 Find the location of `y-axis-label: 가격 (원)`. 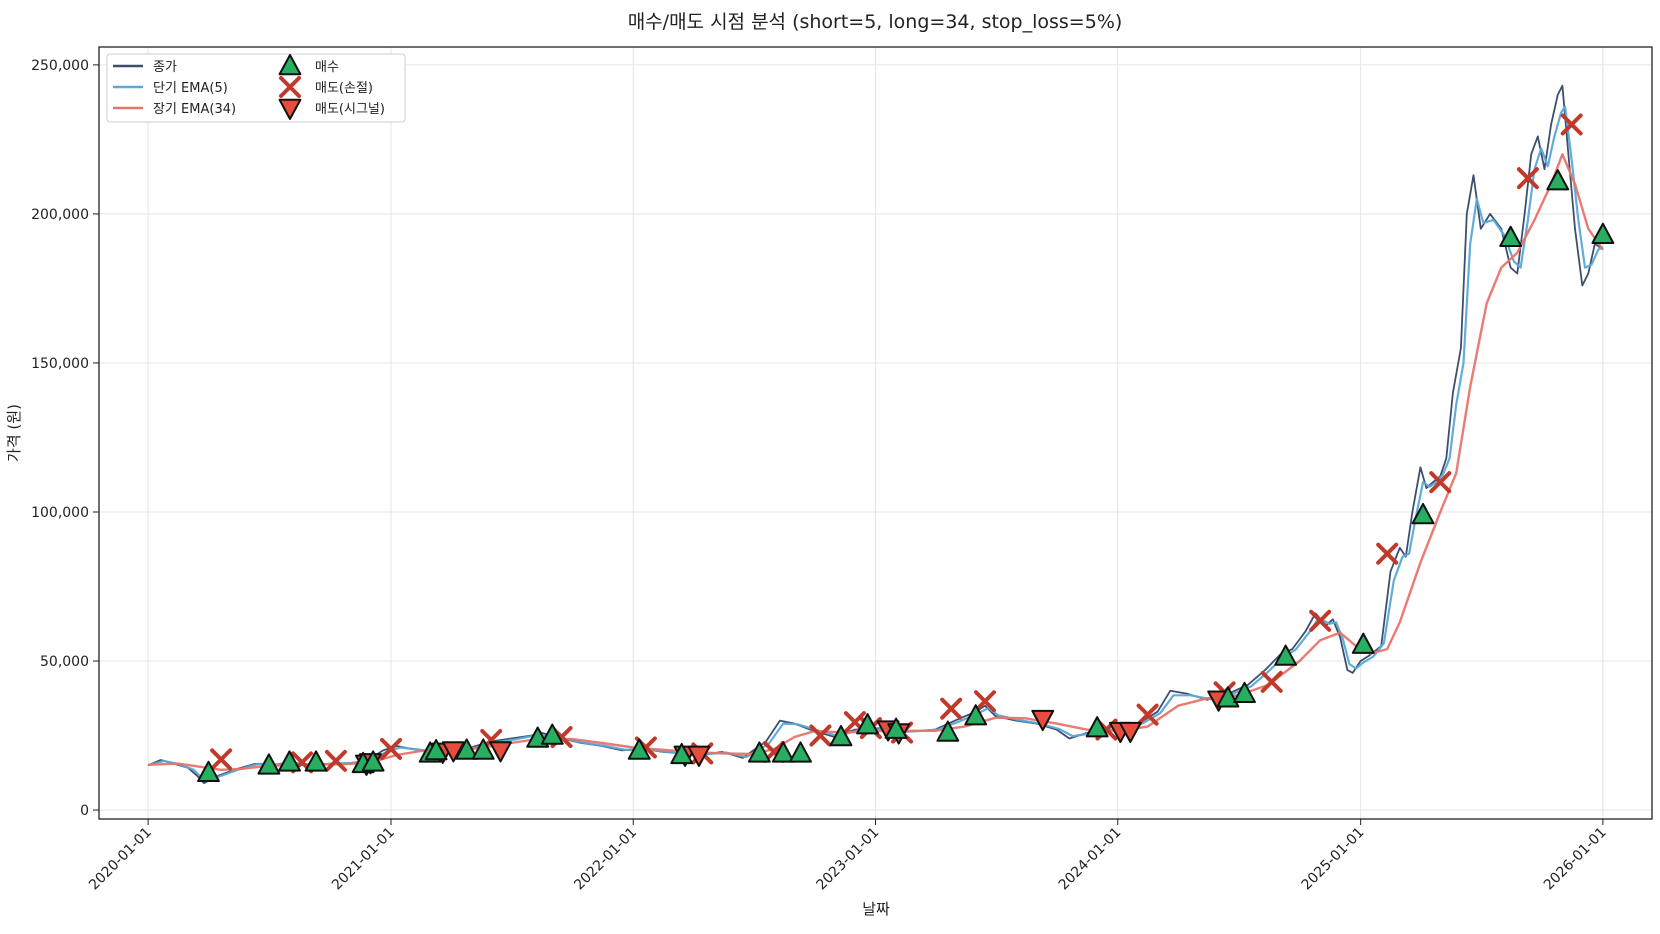

y-axis-label: 가격 (원) is located at coordinates (14, 433).